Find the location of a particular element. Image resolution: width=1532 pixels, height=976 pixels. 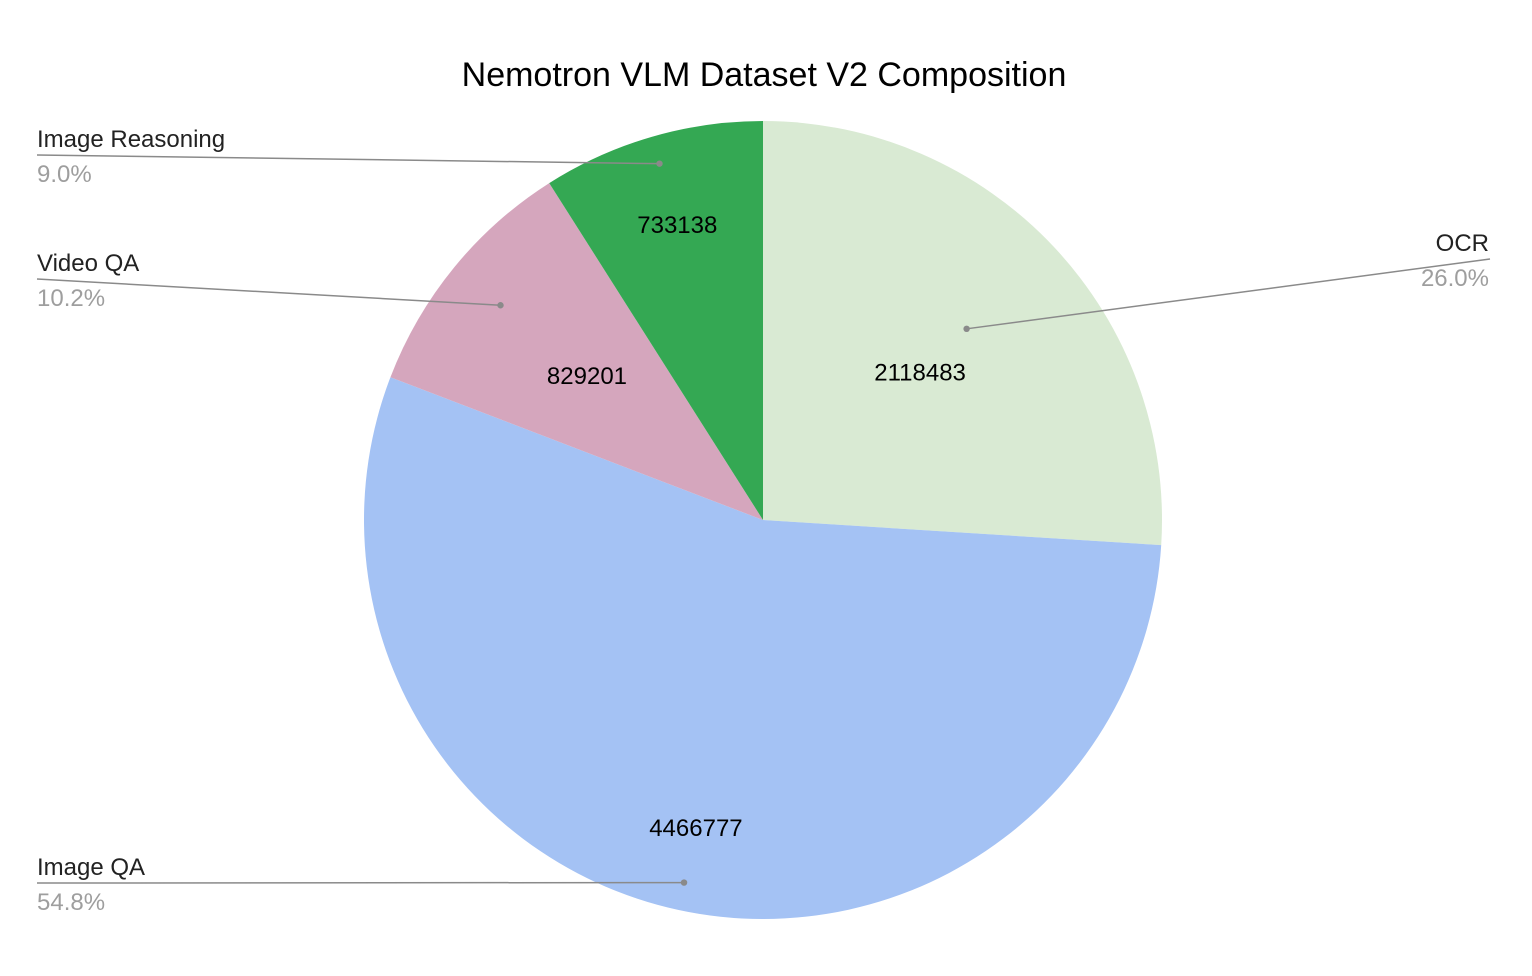

callout-percent-image-qa: 54.8% is located at coordinates (71, 902).